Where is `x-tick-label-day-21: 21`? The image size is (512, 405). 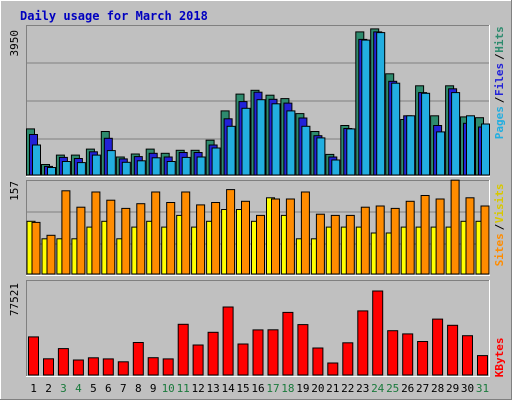
x-tick-label-day-21: 21 is located at coordinates (332, 388).